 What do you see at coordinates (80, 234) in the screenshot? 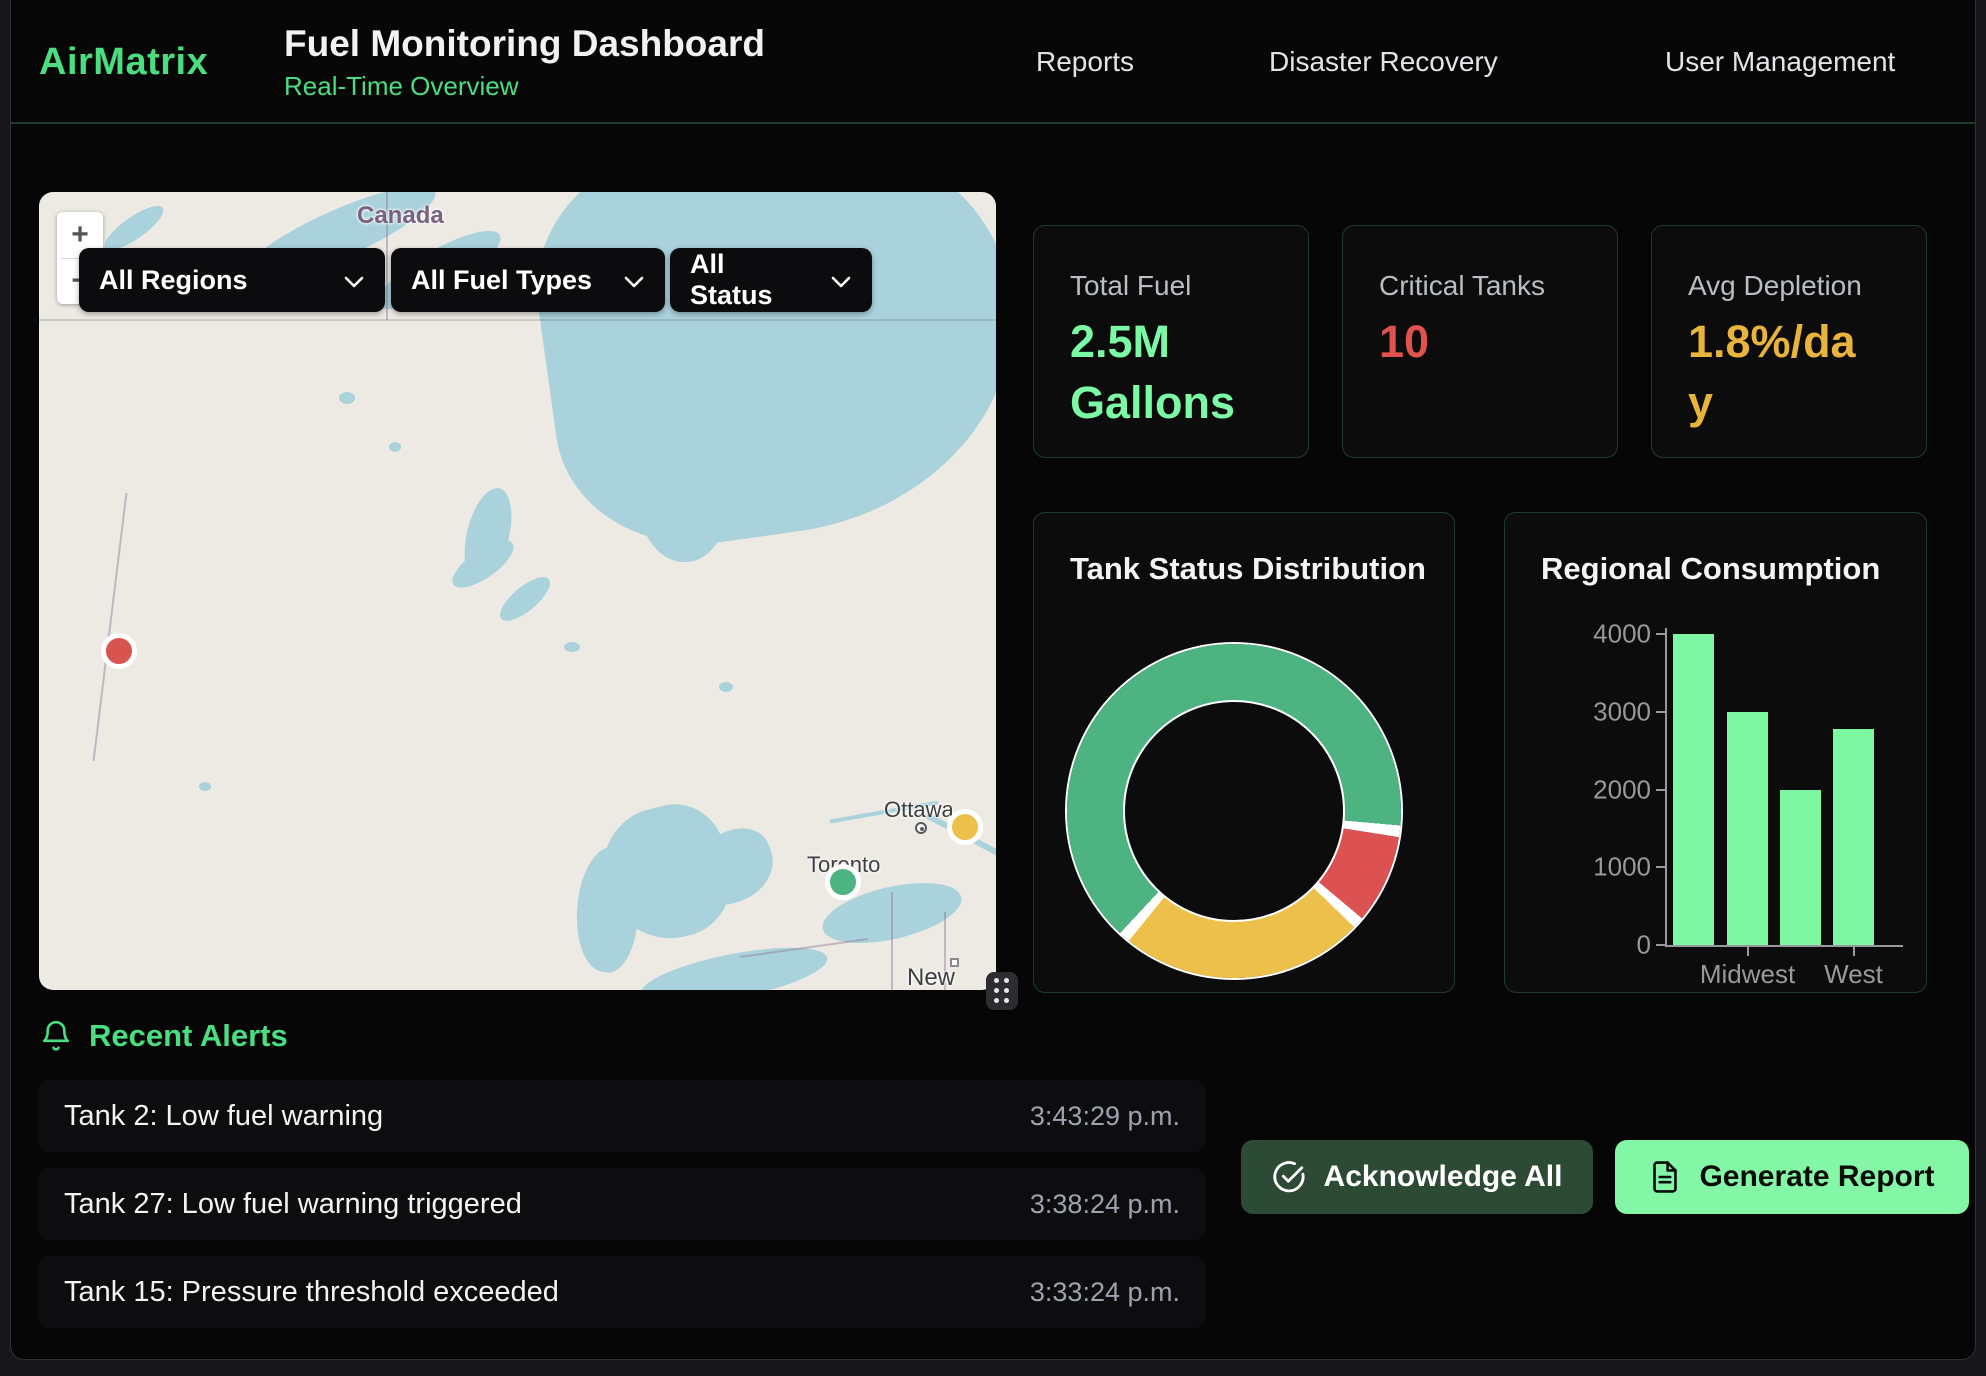
I see `map-zoom-in-button: +` at bounding box center [80, 234].